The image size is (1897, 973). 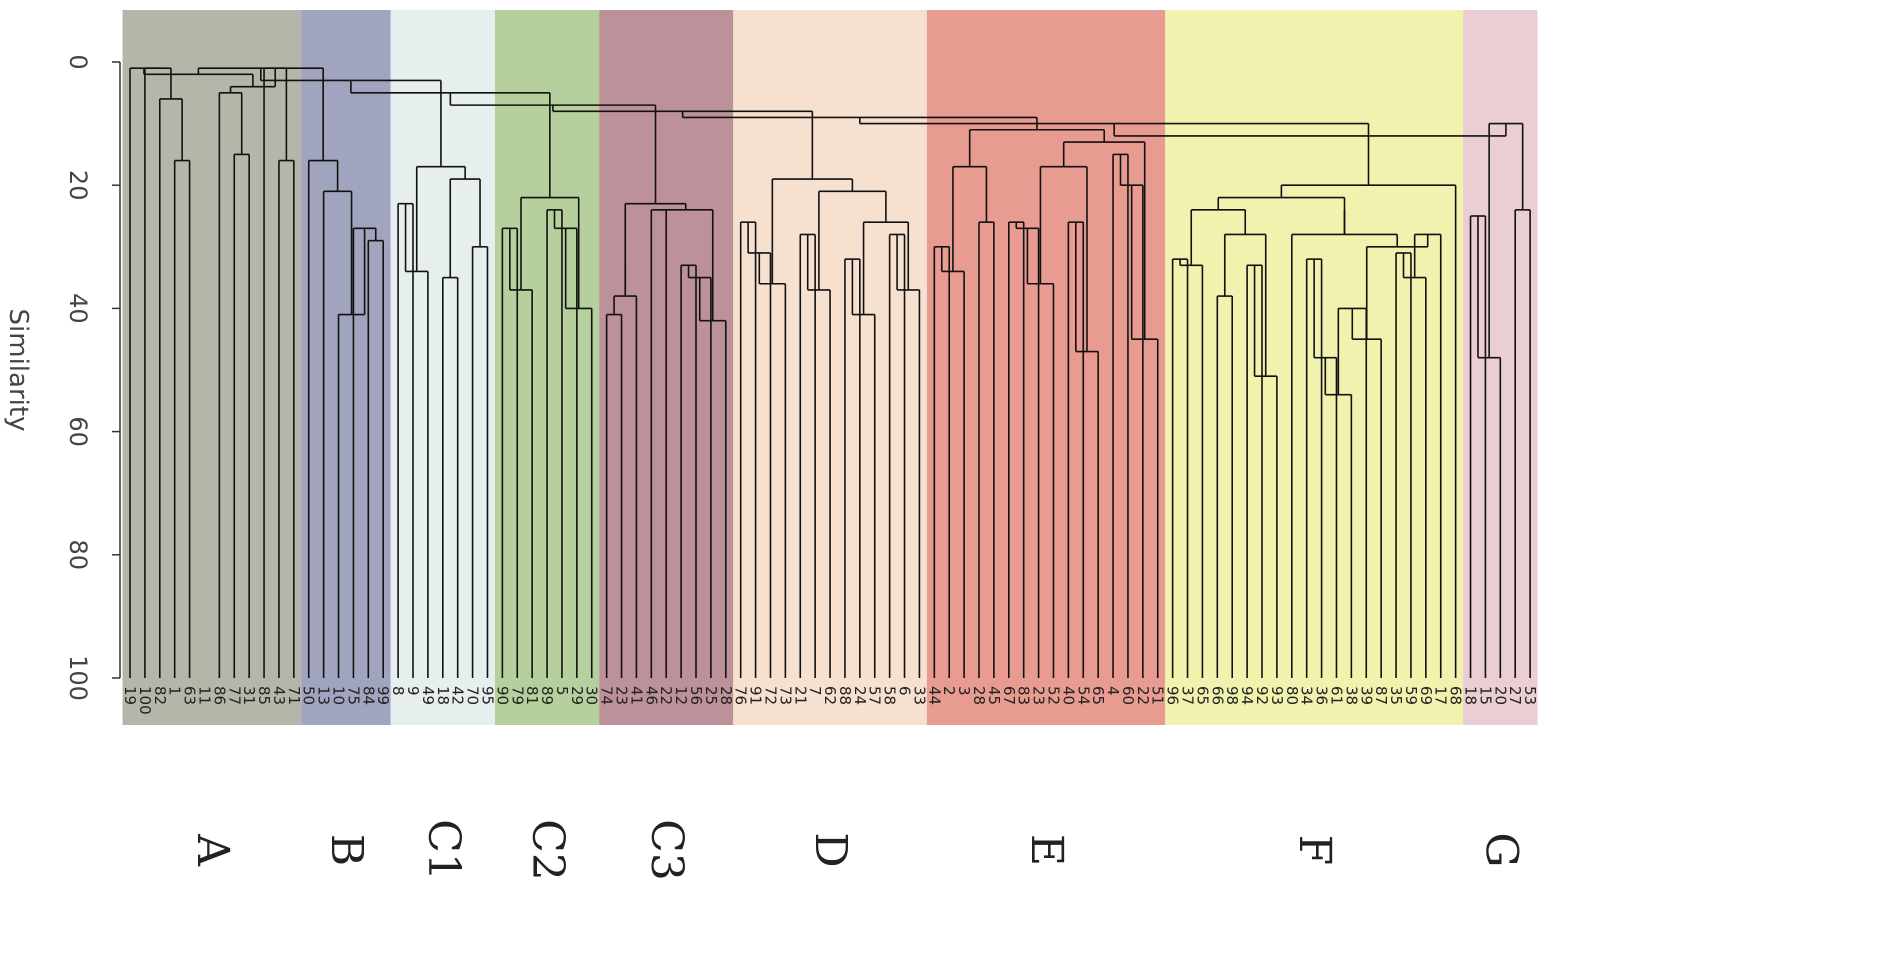 I want to click on leaf-label: 37, so click(x=1188, y=695).